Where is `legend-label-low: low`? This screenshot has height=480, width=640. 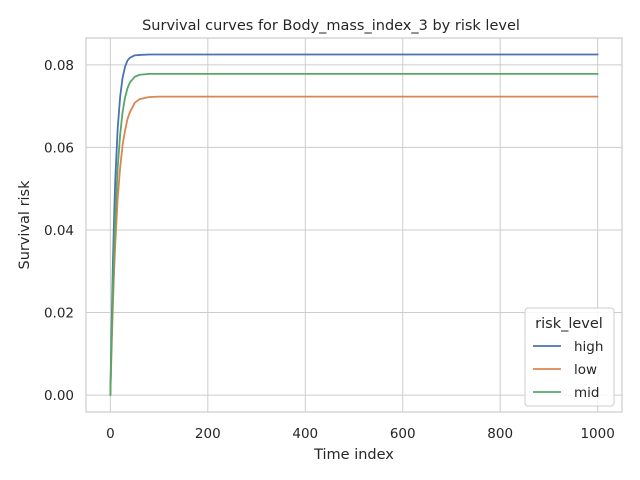
legend-label-low: low is located at coordinates (585, 370).